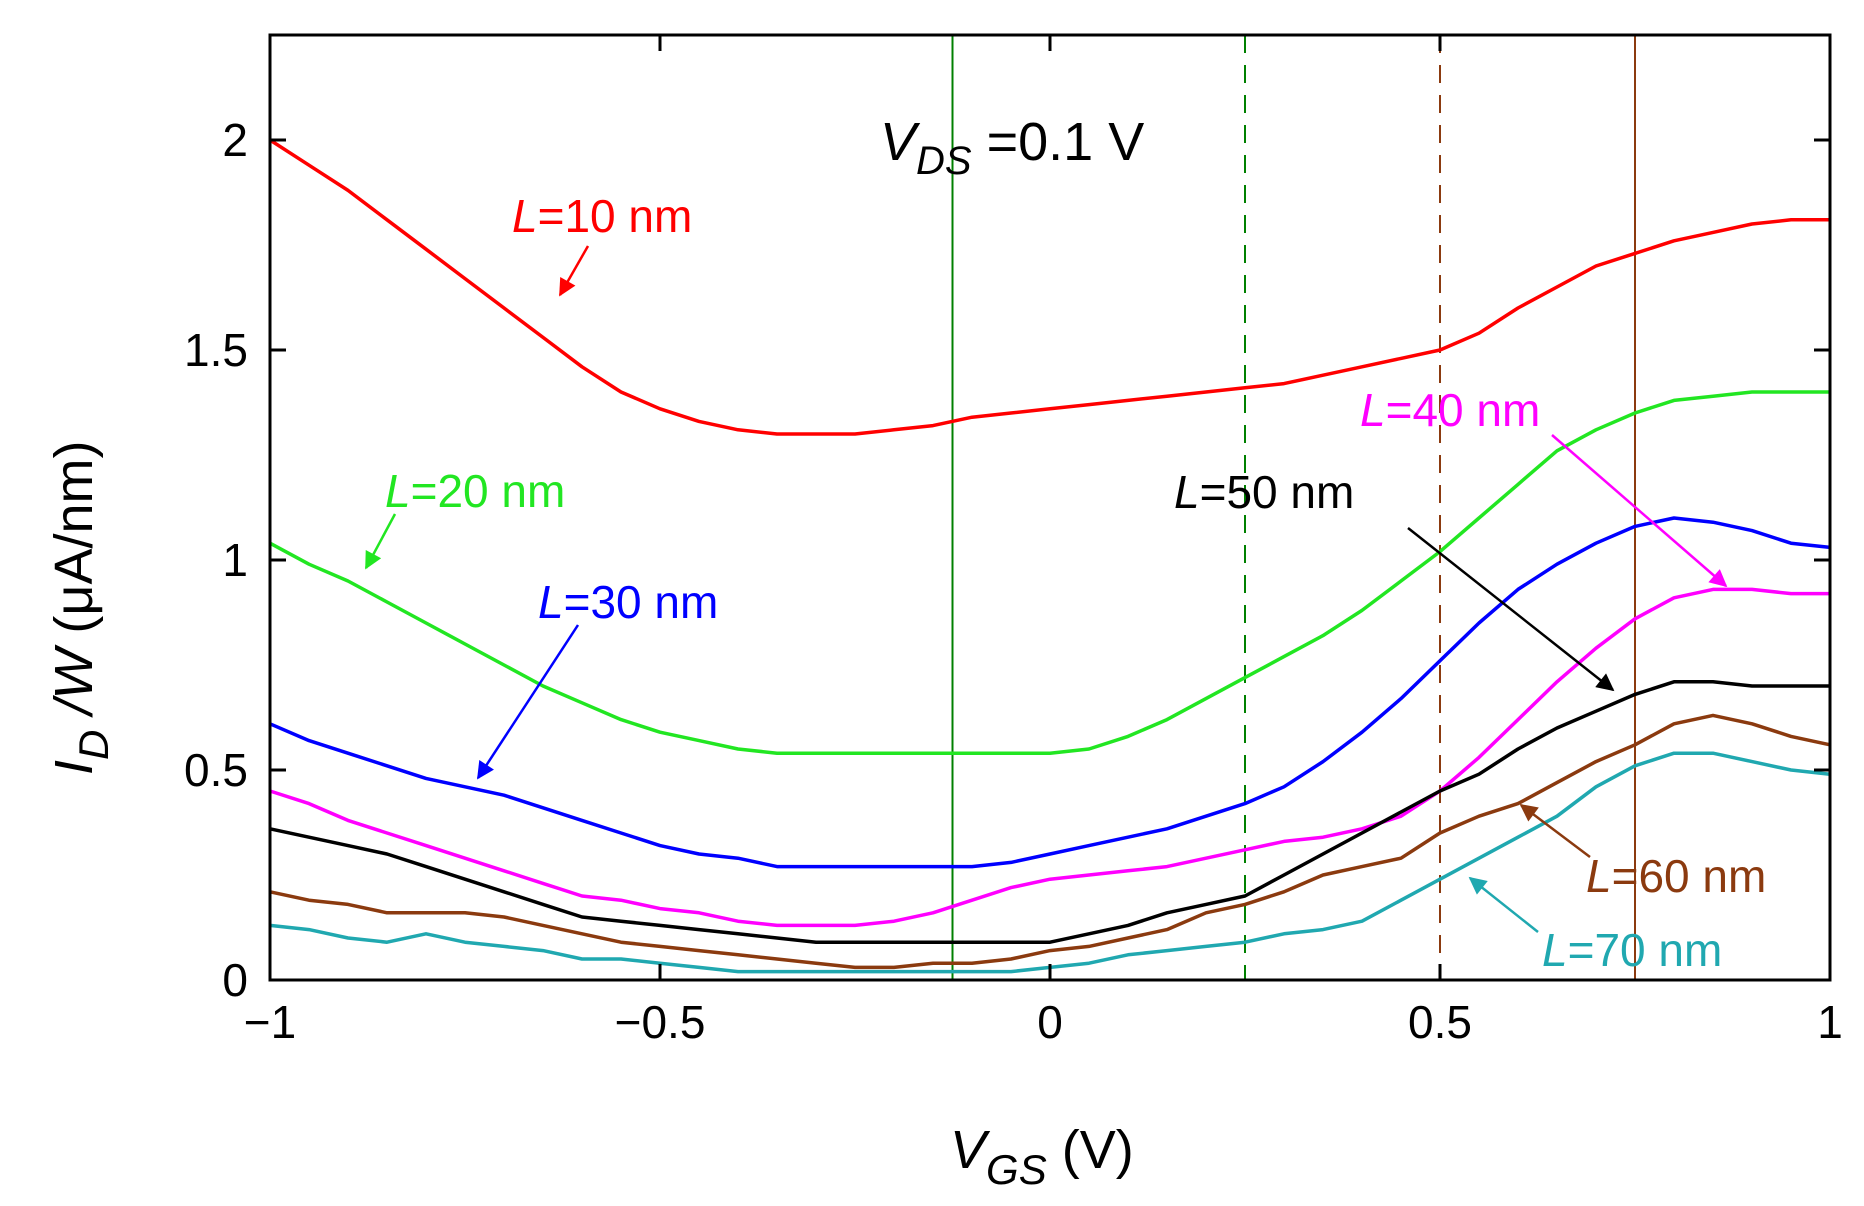 This screenshot has width=1864, height=1206. What do you see at coordinates (1050, 1022) in the screenshot?
I see `x-tick-label: 0` at bounding box center [1050, 1022].